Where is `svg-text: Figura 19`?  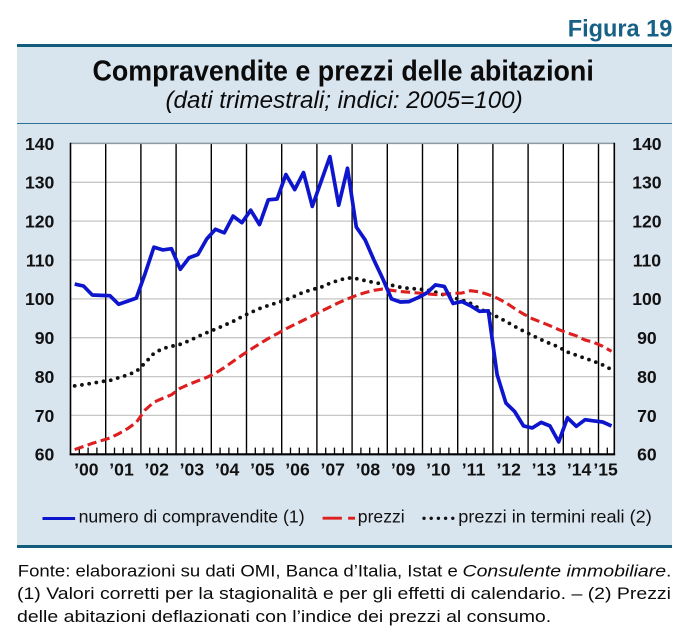 svg-text: Figura 19 is located at coordinates (620, 29).